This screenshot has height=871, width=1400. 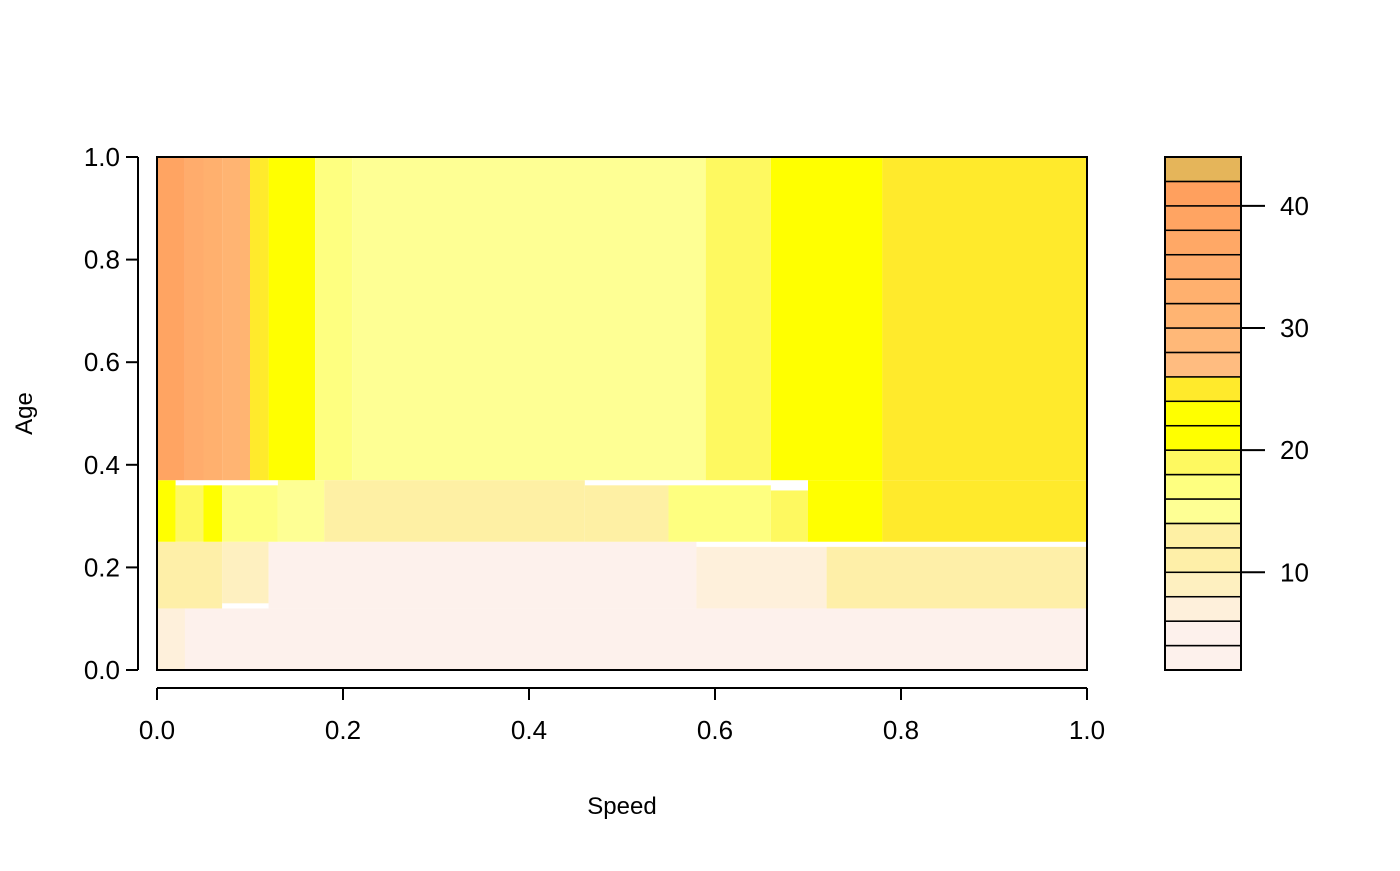 I want to click on colorbar, so click(x=1203, y=413).